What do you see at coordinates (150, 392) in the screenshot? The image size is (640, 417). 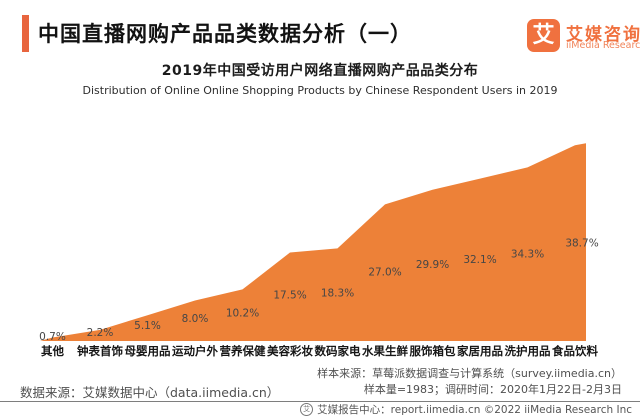 I see `data-source-note: 数据来源：艾媒数据中心（data.iimedia.cn）` at bounding box center [150, 392].